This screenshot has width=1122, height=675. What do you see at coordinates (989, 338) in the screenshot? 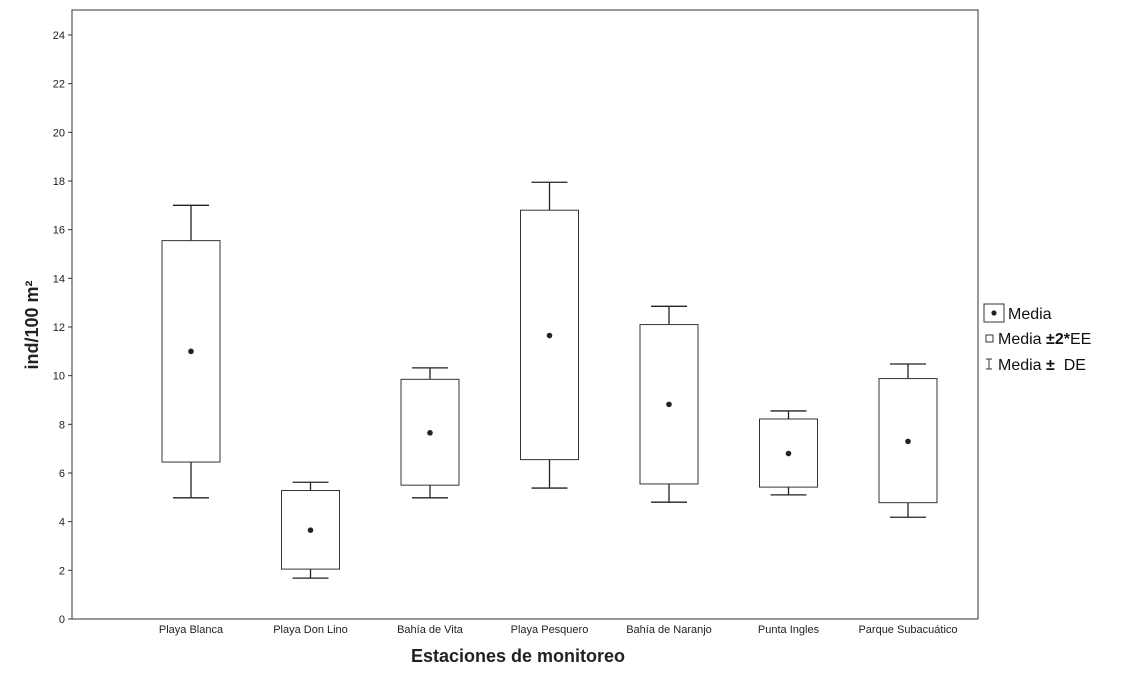
I see `legend-box-symbol` at bounding box center [989, 338].